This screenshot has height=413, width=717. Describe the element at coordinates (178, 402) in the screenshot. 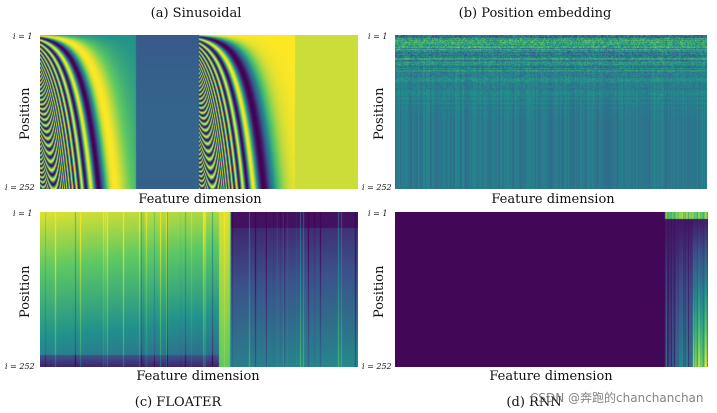

I see `panel-title: (c) FLOATER` at that location.